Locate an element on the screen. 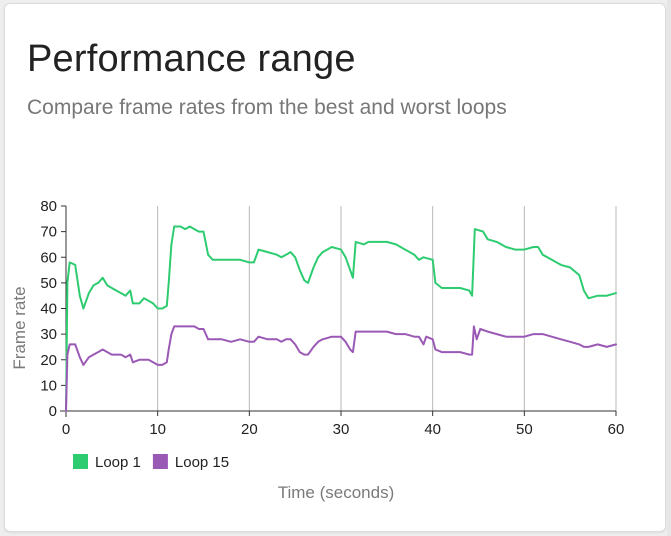 Image resolution: width=671 pixels, height=536 pixels. y-axis-title: Frame rate is located at coordinates (19, 327).